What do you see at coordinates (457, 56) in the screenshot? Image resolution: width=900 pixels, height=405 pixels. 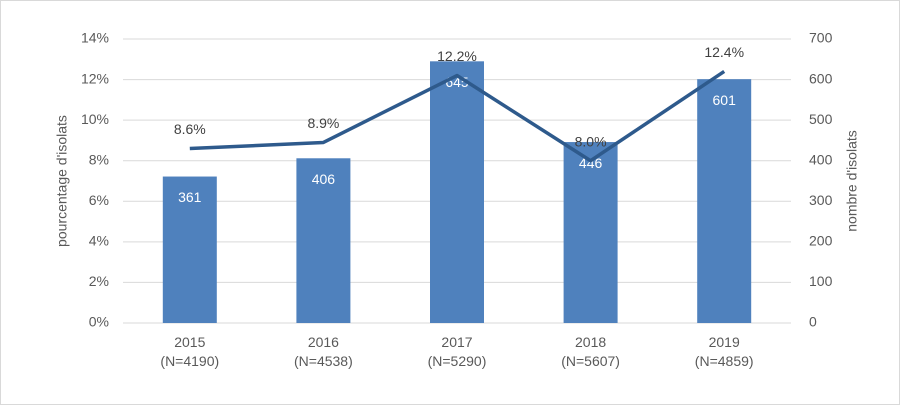 I see `line-value-label: 12.2%` at bounding box center [457, 56].